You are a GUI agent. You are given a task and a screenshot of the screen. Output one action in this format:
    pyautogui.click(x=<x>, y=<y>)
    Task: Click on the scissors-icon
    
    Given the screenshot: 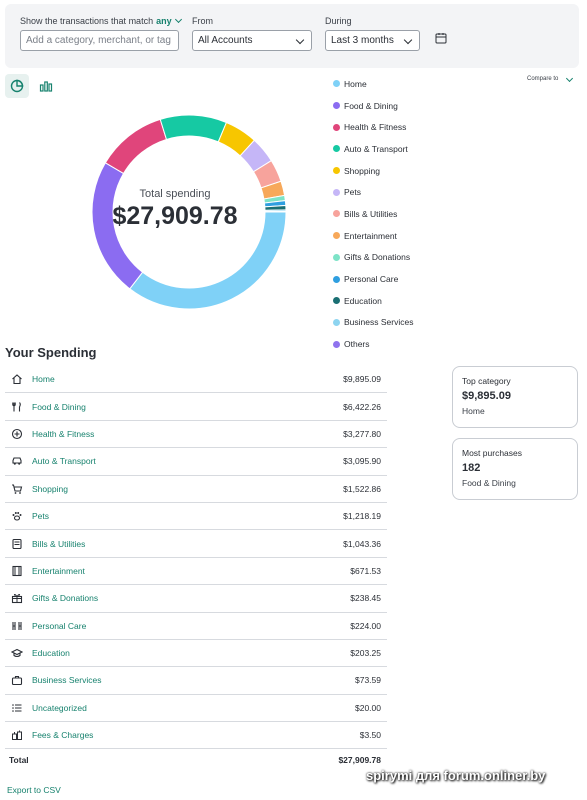 What is the action you would take?
    pyautogui.click(x=17, y=626)
    